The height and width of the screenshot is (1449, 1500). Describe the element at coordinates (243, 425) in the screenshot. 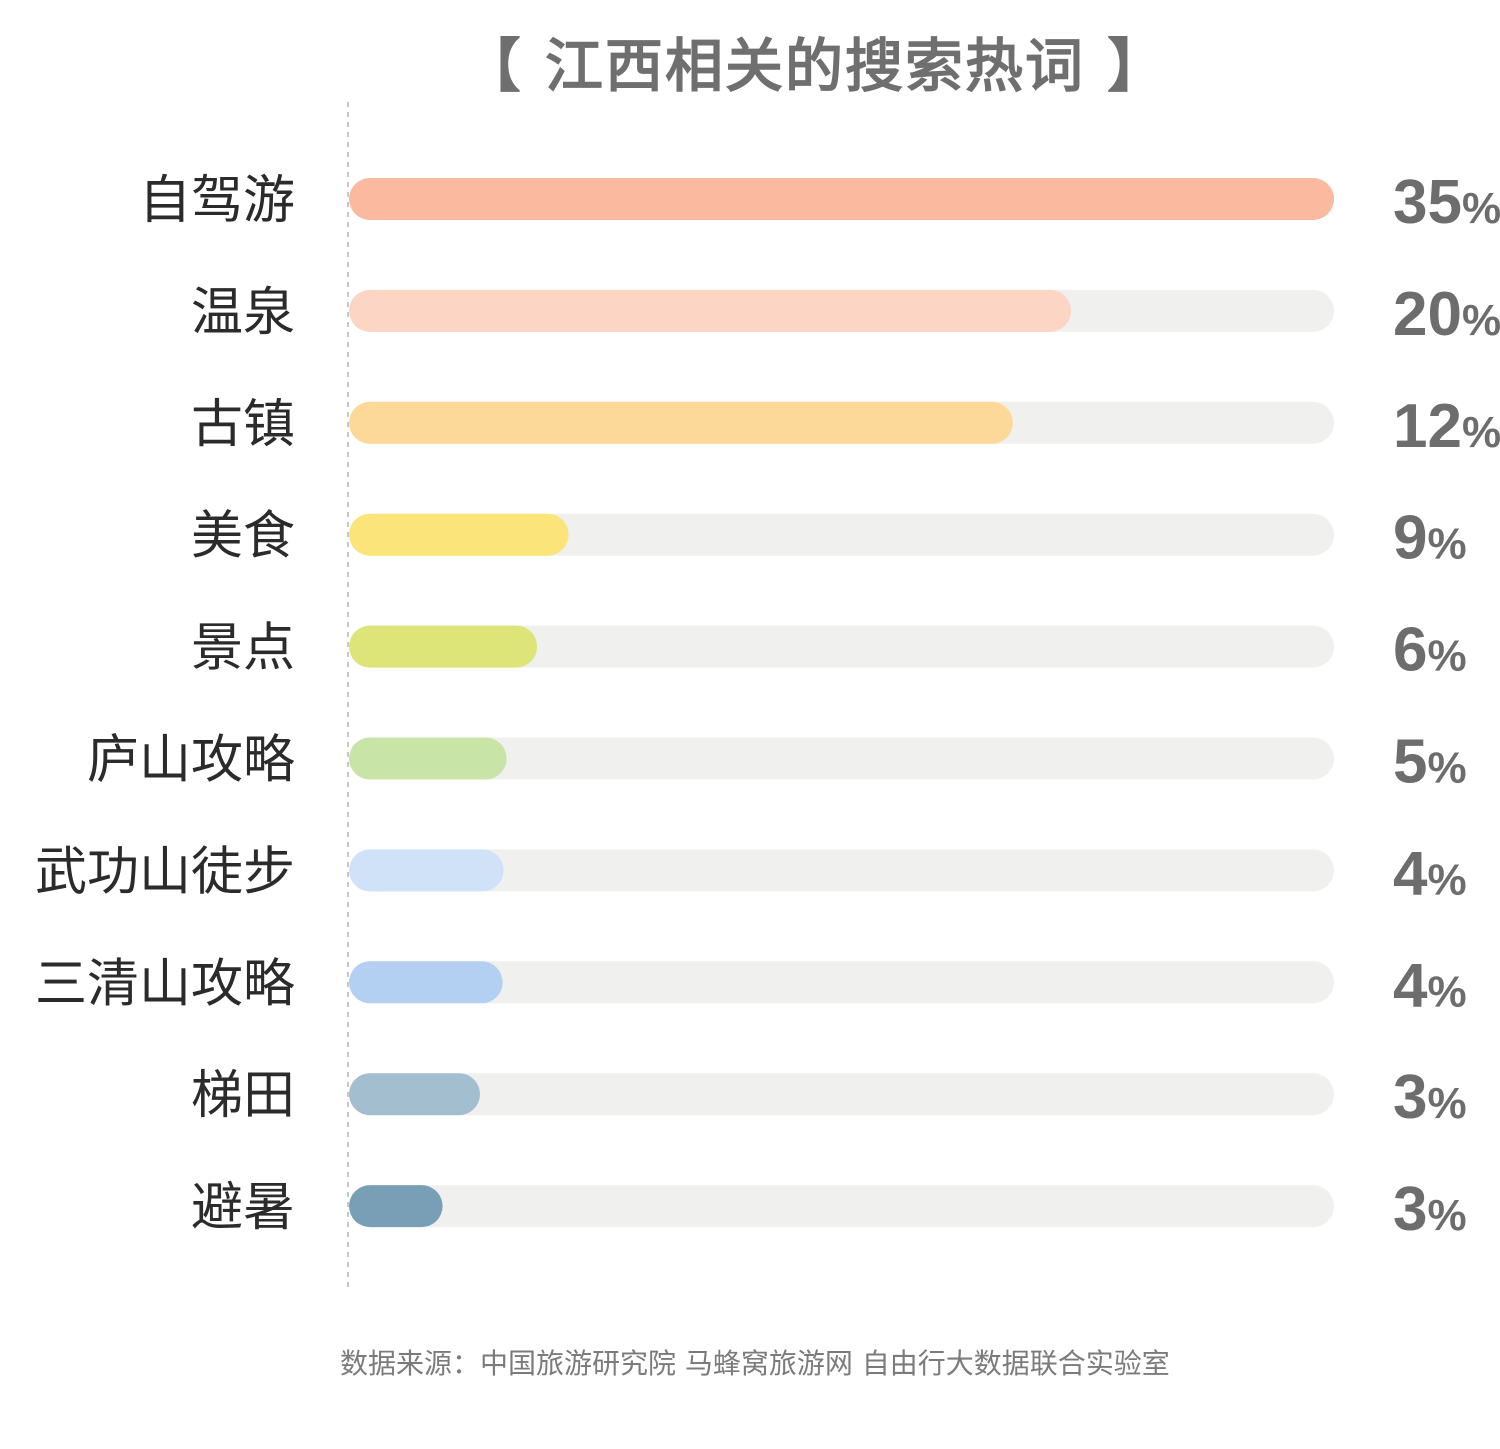

I see `category-label: 古镇` at that location.